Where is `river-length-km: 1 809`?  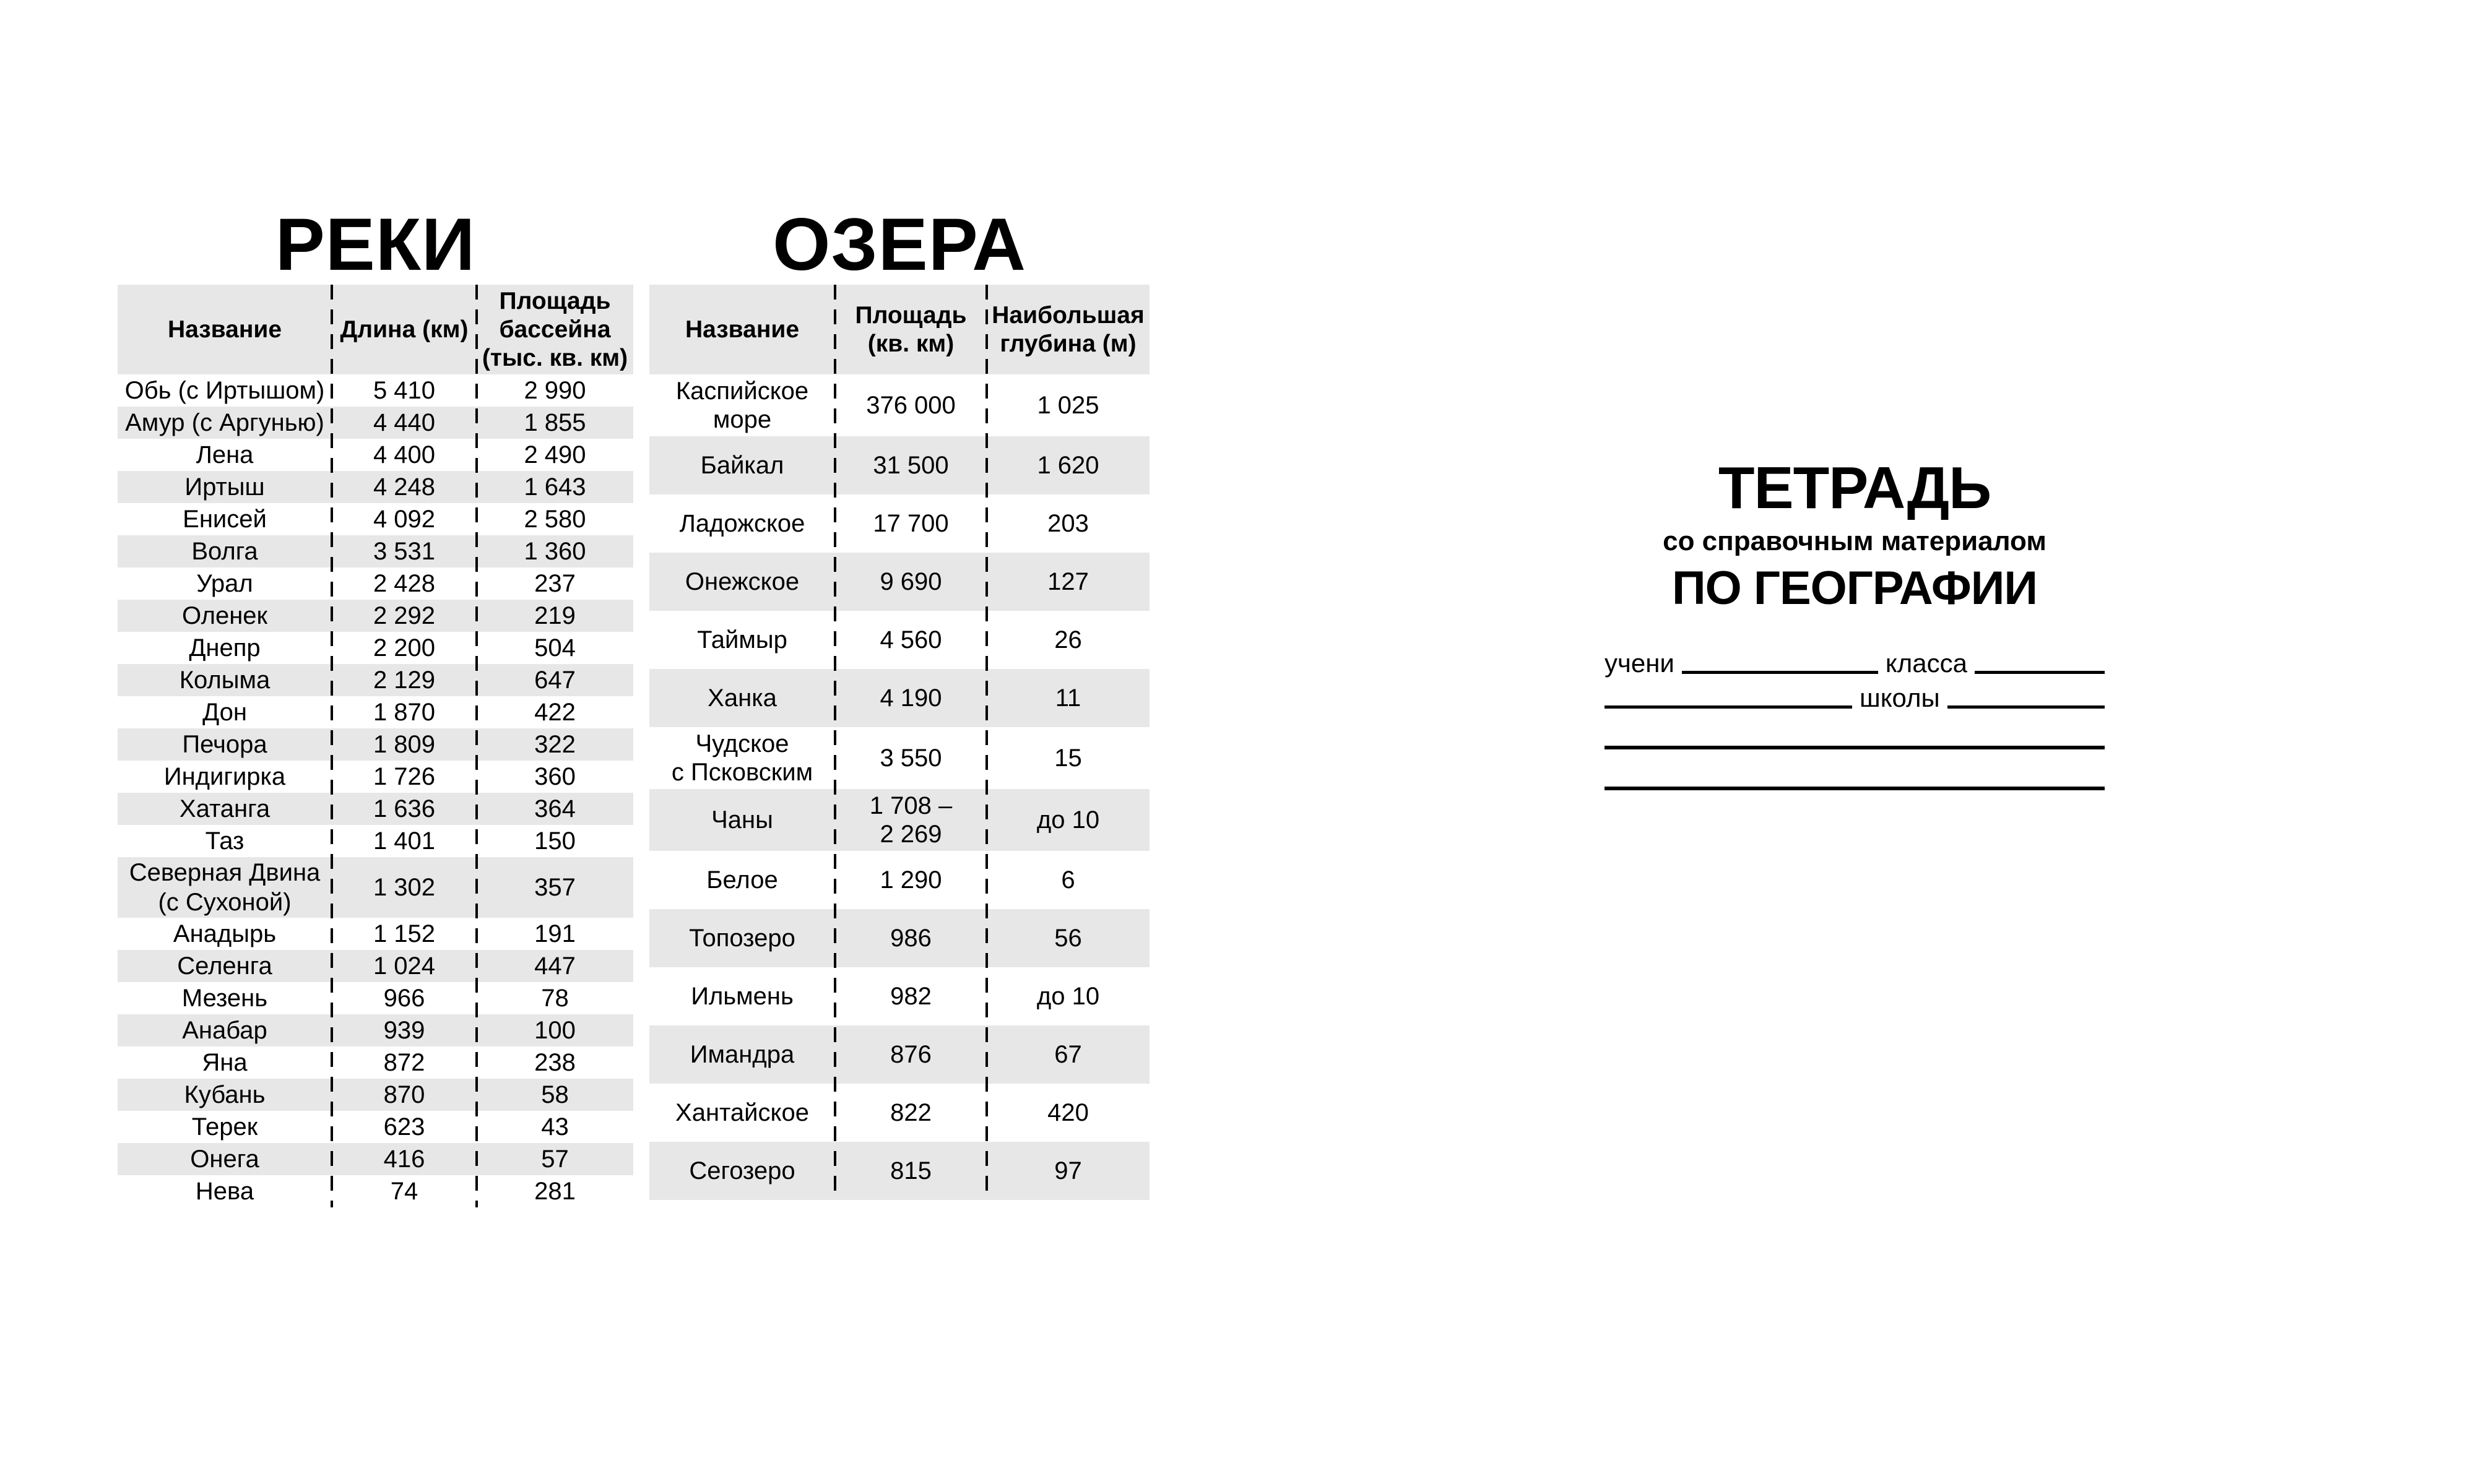
river-length-km: 1 809 is located at coordinates (405, 744).